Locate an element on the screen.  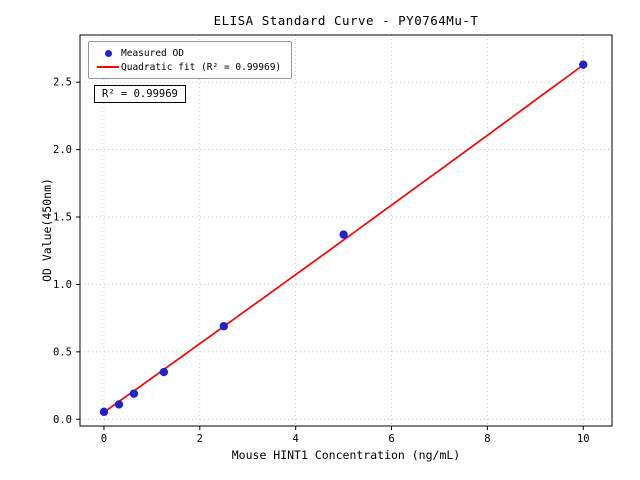
x-tick-label: 8 is located at coordinates (487, 439).